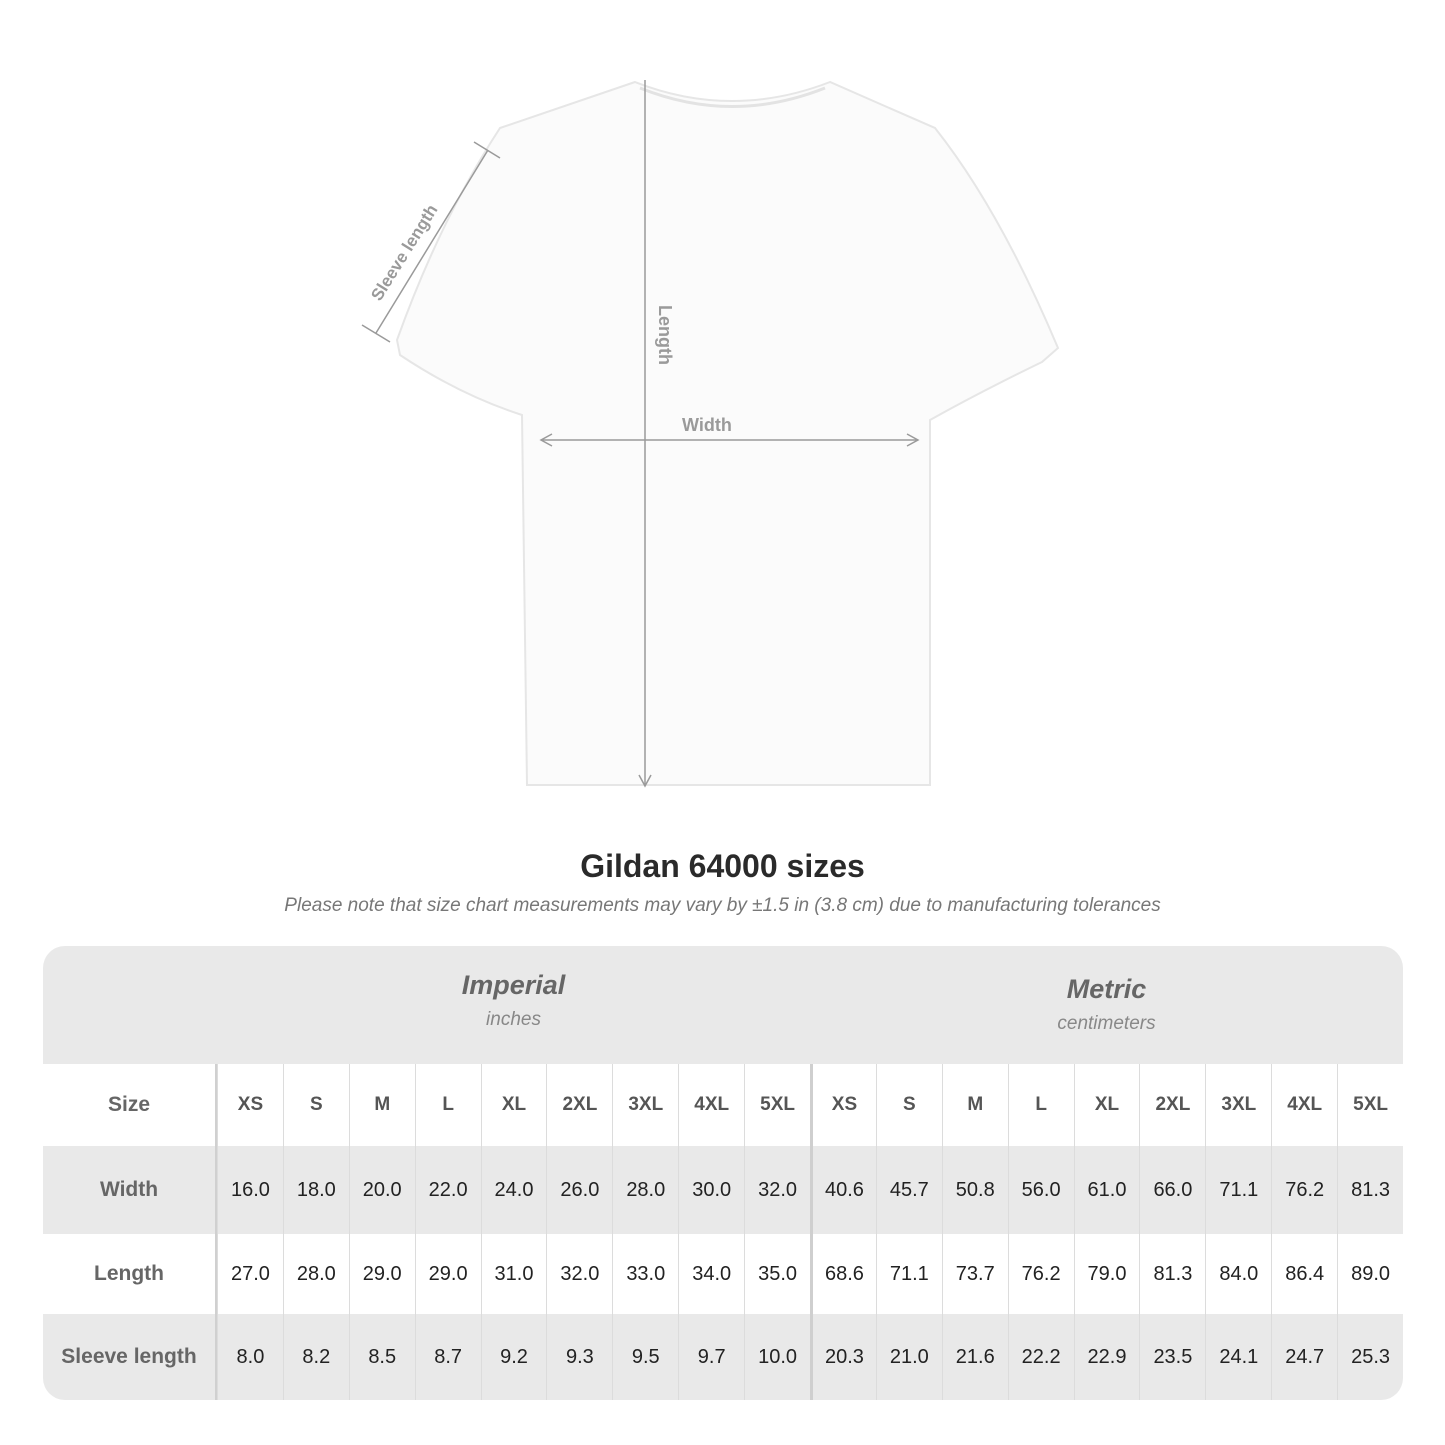 This screenshot has height=1445, width=1445. What do you see at coordinates (250, 1357) in the screenshot?
I see `value-cell: 8.0` at bounding box center [250, 1357].